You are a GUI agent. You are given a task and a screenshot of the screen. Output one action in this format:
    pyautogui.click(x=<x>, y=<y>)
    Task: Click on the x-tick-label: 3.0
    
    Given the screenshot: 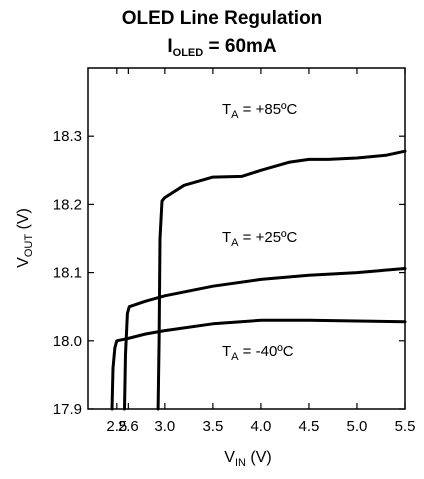 What is the action you would take?
    pyautogui.click(x=164, y=426)
    